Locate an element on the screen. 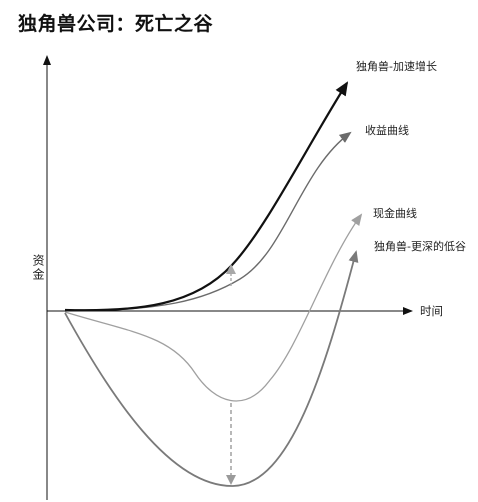 The width and height of the screenshot is (478, 502). label-unicorn-accelerated-growth: 独角兽-加速增长 is located at coordinates (396, 66).